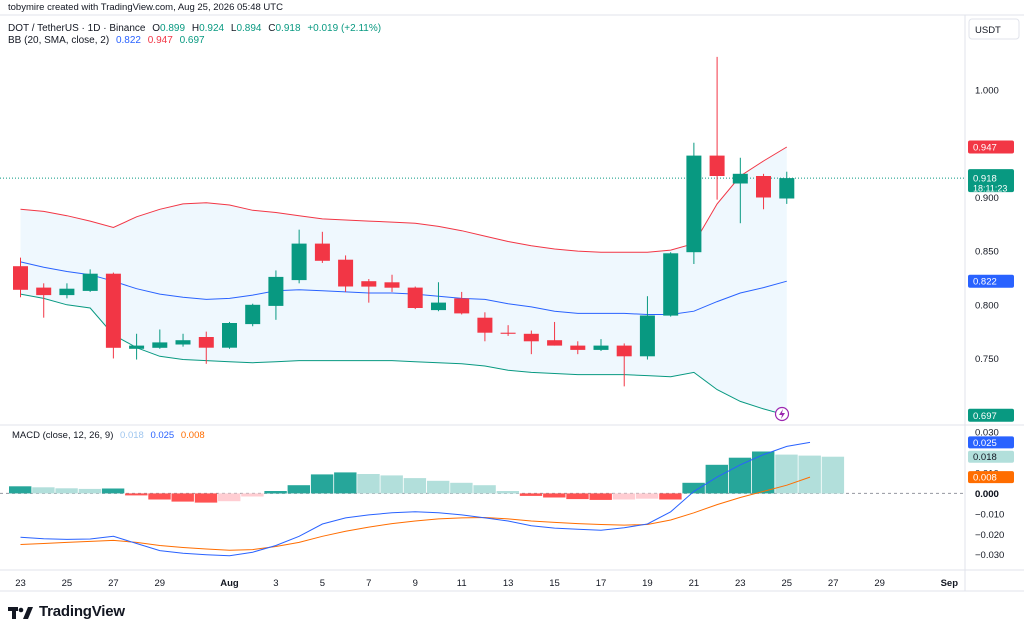  I want to click on time-tick-label: 25, so click(786, 583).